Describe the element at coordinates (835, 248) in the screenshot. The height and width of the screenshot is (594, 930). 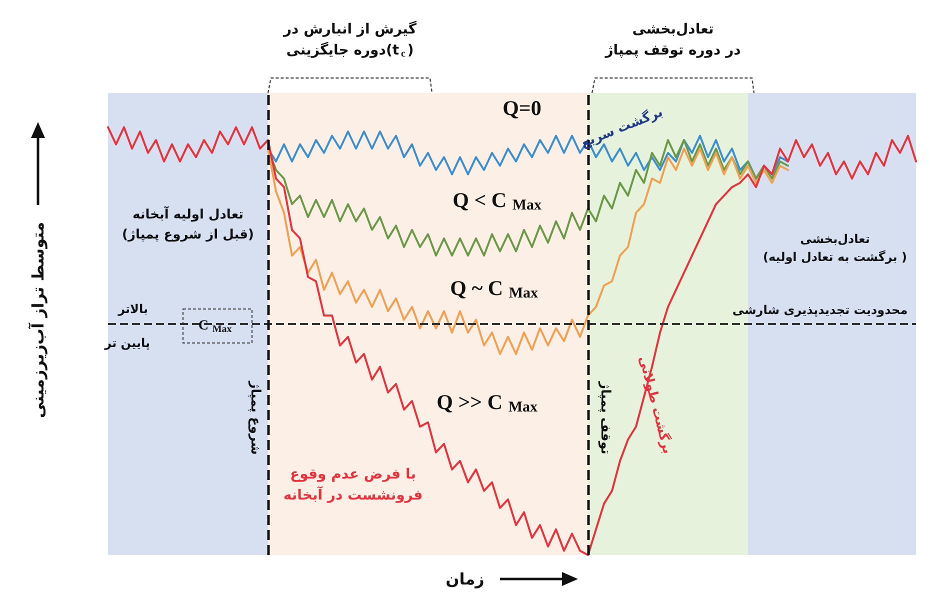
I see `annotation: تعادل‌بخشی (برگشت به تعادل اولیه )` at that location.